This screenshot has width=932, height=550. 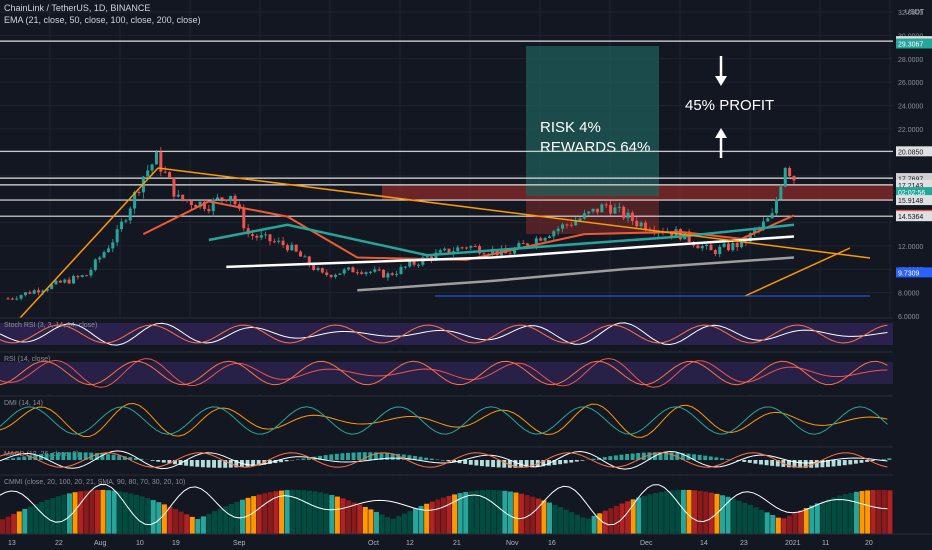 What do you see at coordinates (910, 13) in the screenshot?
I see `price-tick: 32.0000` at bounding box center [910, 13].